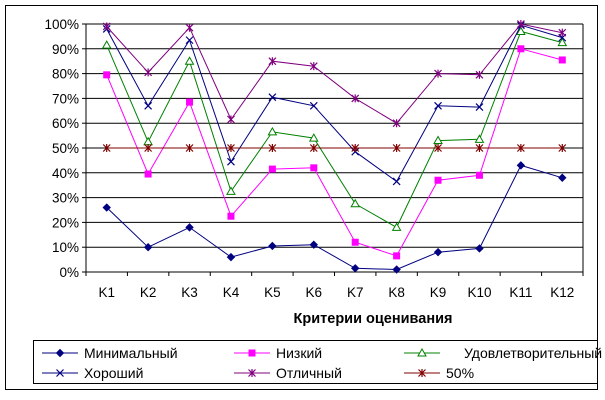 This screenshot has width=605, height=400. Describe the element at coordinates (69, 272) in the screenshot. I see `y-tick-label: 0%` at that location.